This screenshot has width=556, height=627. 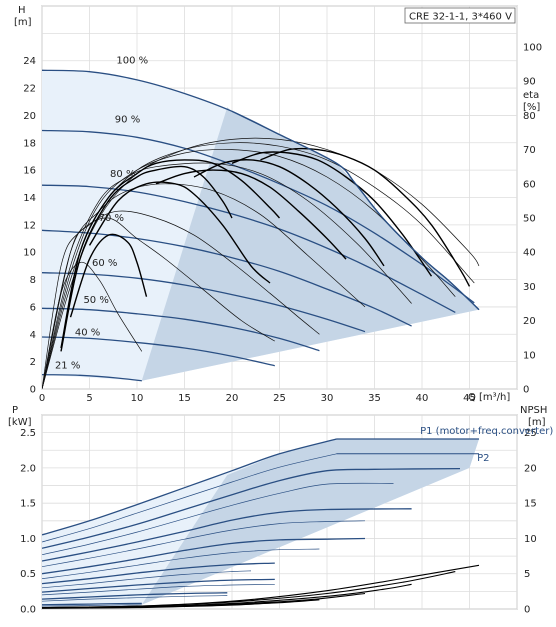 I want to click on chart-title: CRE 32-1-1, 3*460 V, so click(x=460, y=17).